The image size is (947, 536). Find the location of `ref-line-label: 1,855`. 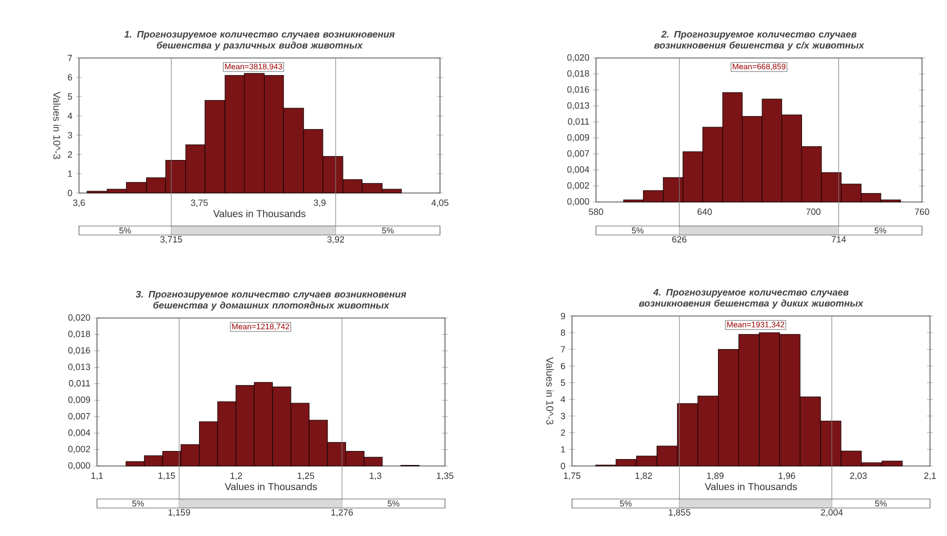

ref-line-label: 1,855 is located at coordinates (679, 513).